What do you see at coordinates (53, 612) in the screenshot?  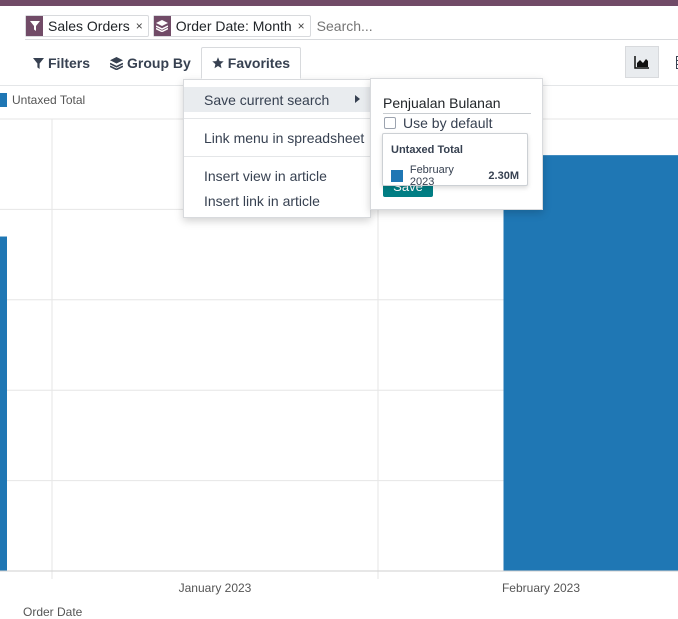 I see `x-axis-label: Order Date` at bounding box center [53, 612].